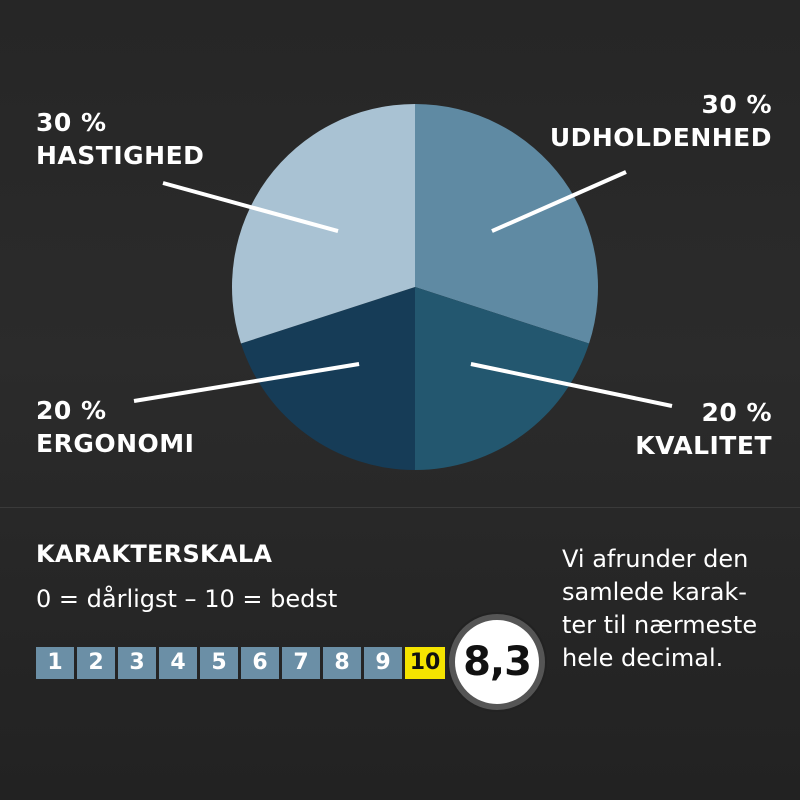 The height and width of the screenshot is (800, 800). I want to click on scale-cell-6: 6, so click(260, 663).